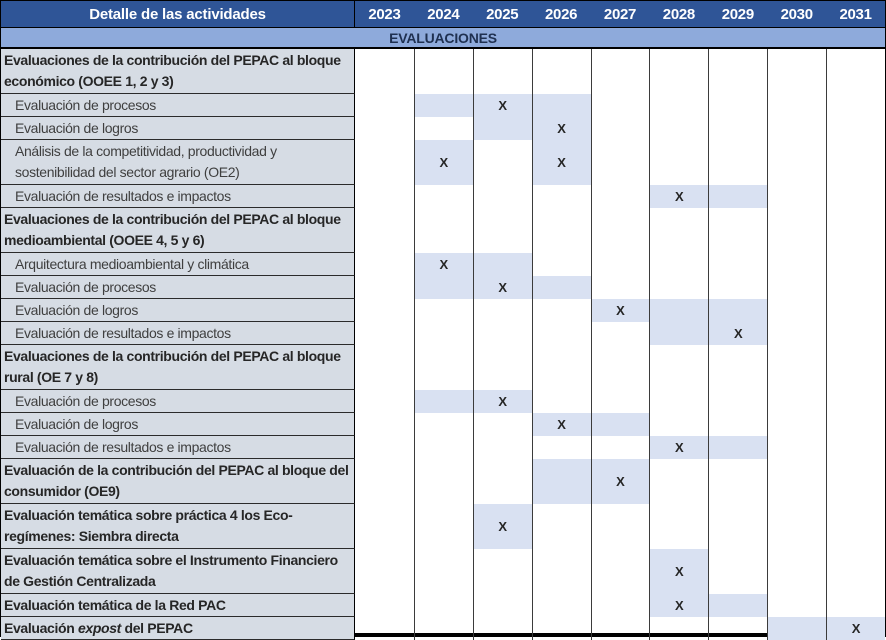 The image size is (886, 640). What do you see at coordinates (178, 105) in the screenshot?
I see `activity-label: Evaluación de procesos` at bounding box center [178, 105].